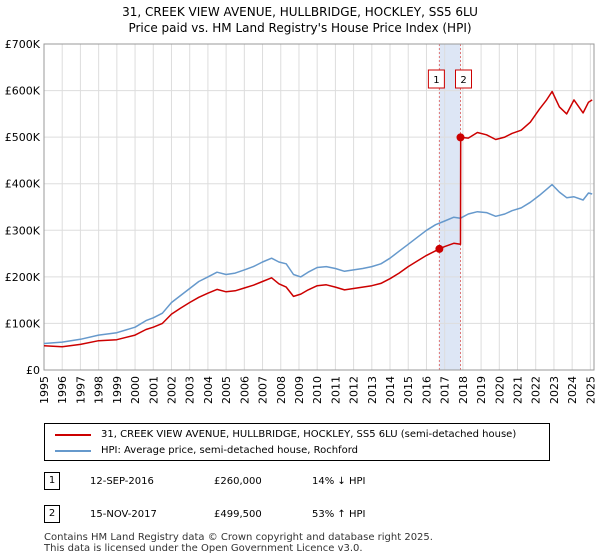 This screenshot has width=600, height=560. I want to click on y-tick-label: £0, so click(33, 370).